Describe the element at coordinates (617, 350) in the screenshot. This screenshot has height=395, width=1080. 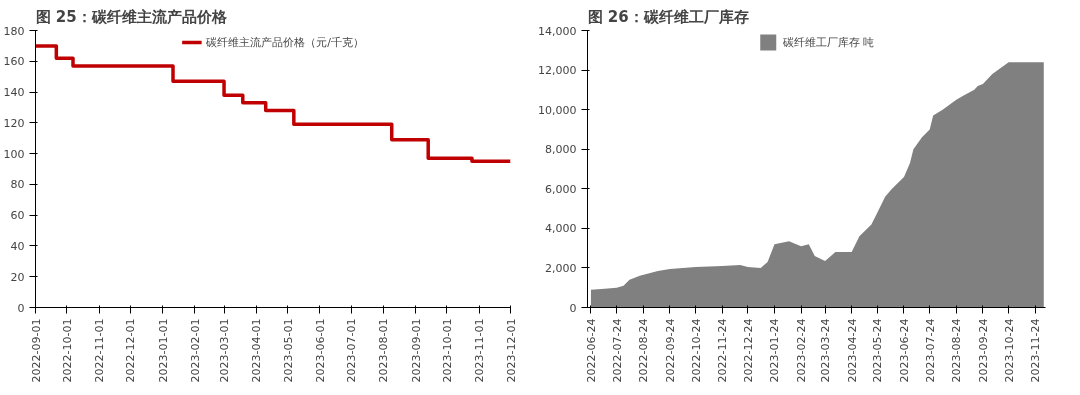
I see `x-tick-label: 2022-07-24` at that location.